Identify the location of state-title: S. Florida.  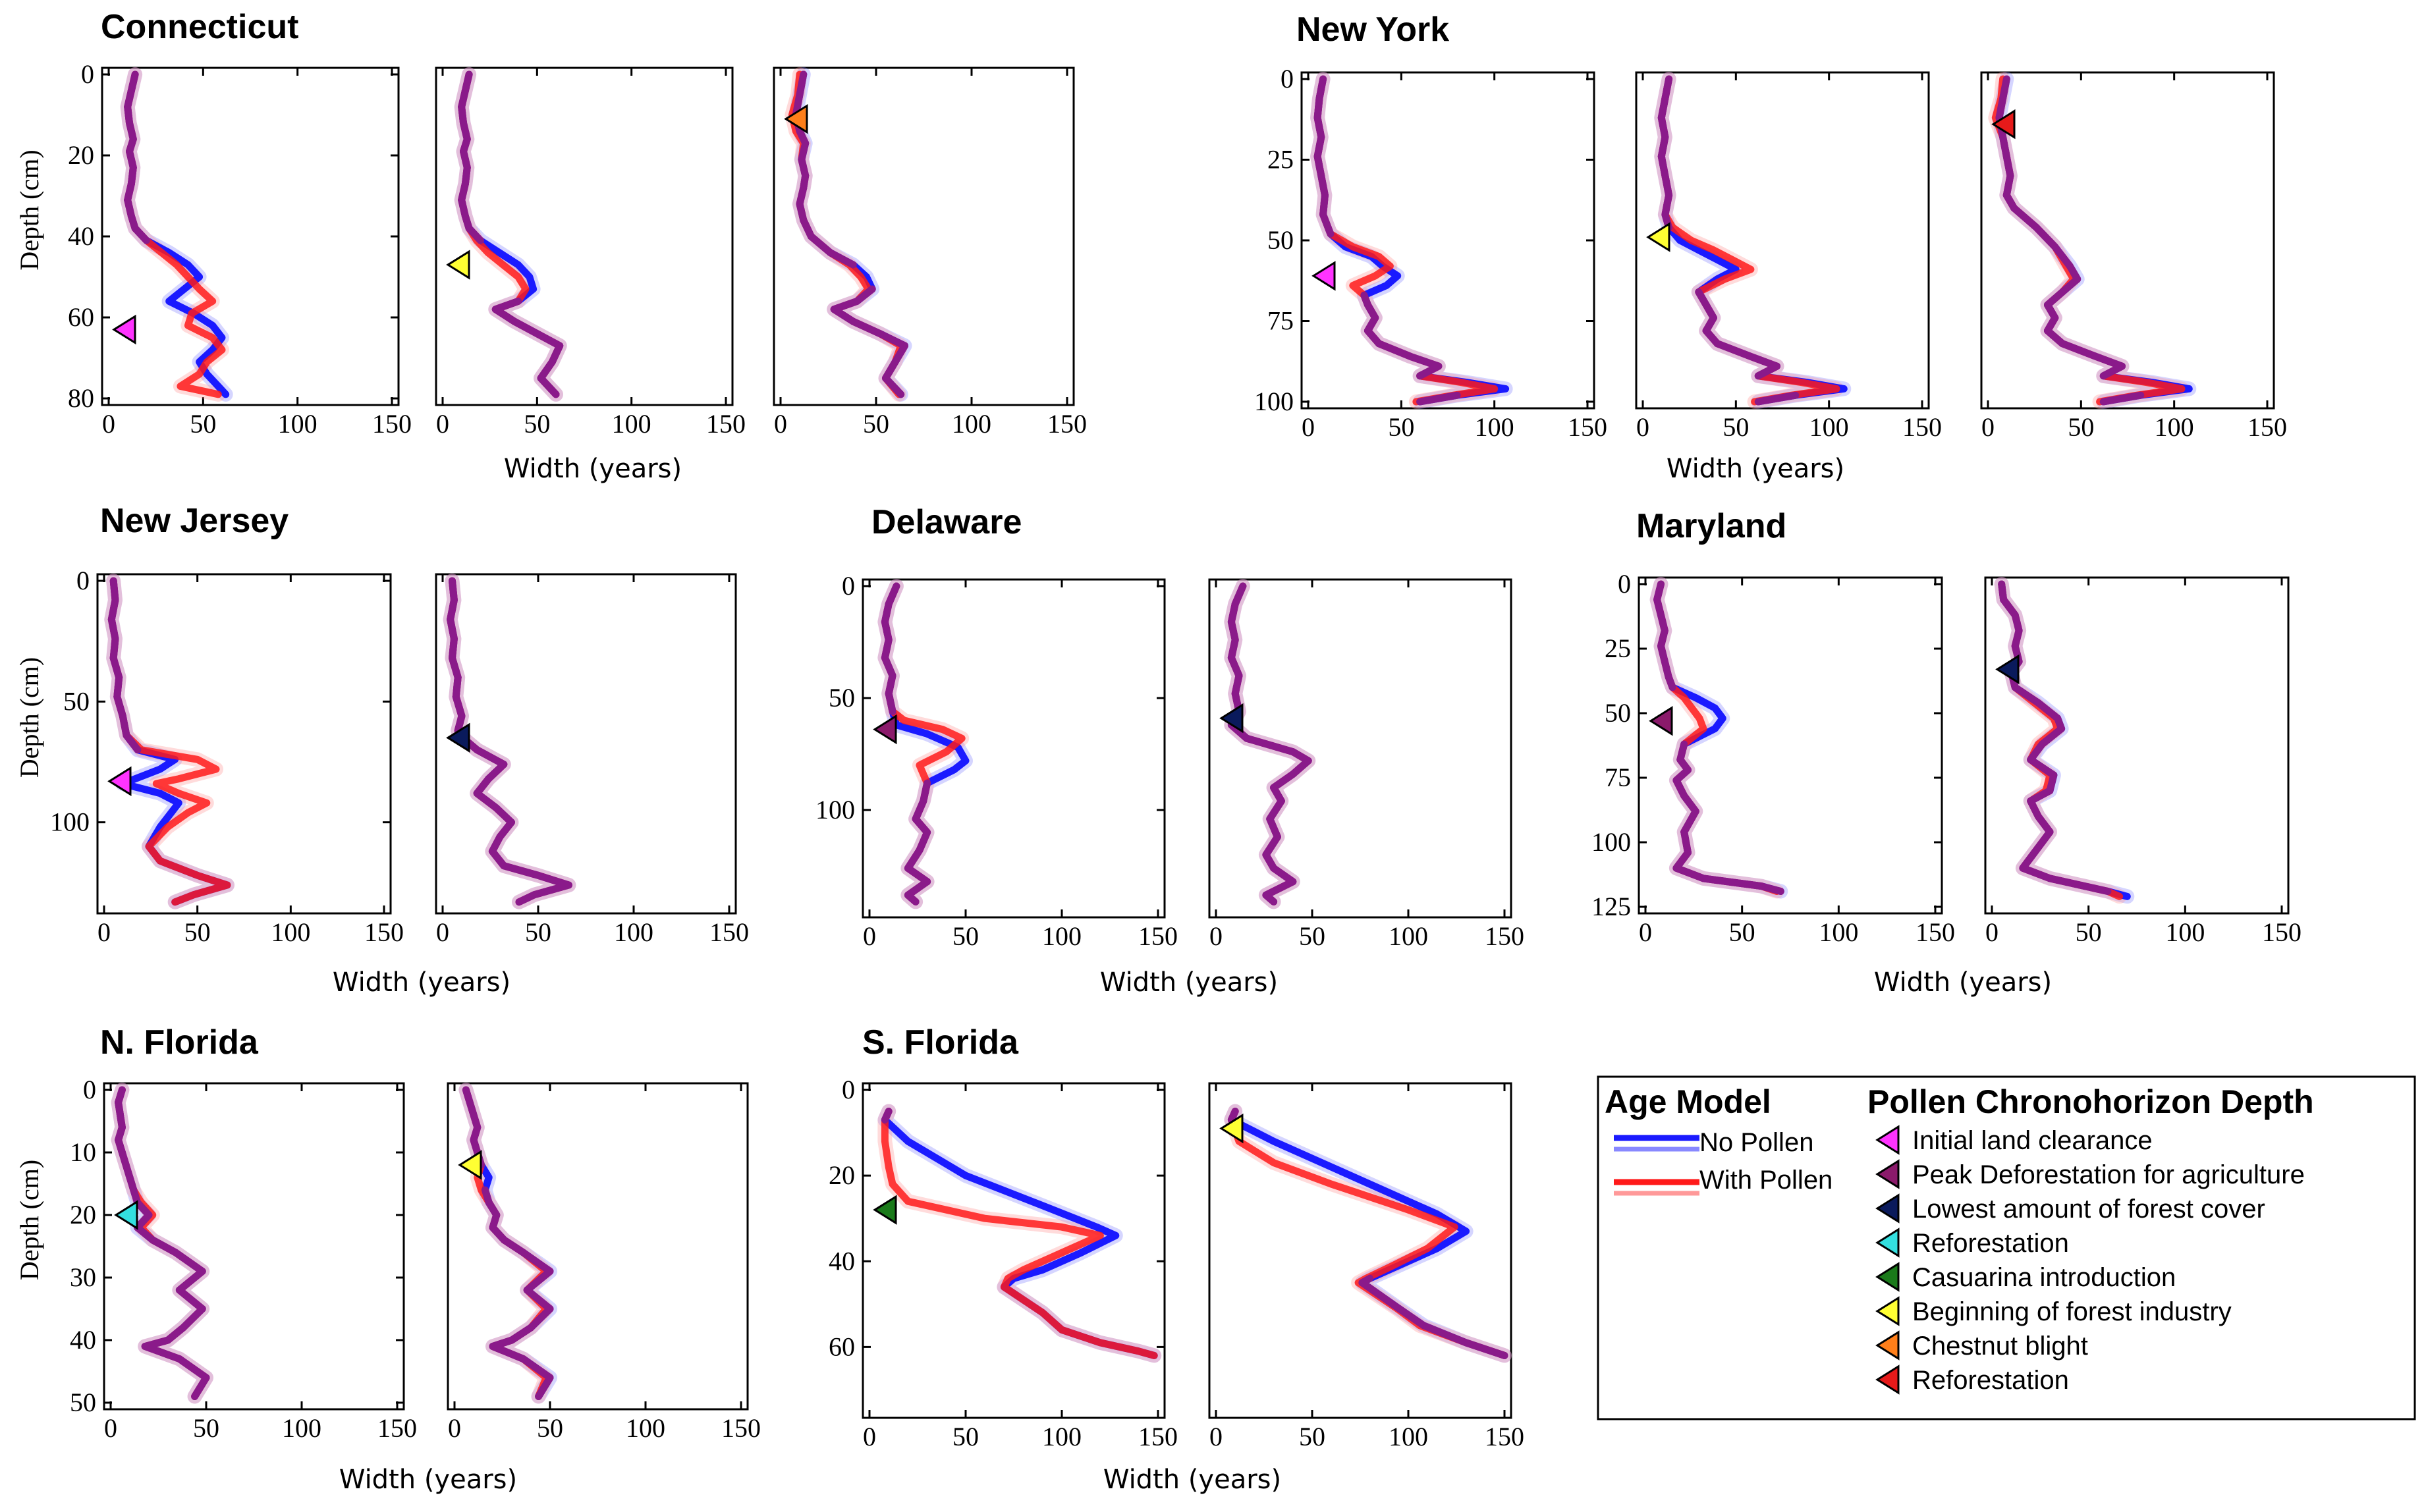
(940, 1043).